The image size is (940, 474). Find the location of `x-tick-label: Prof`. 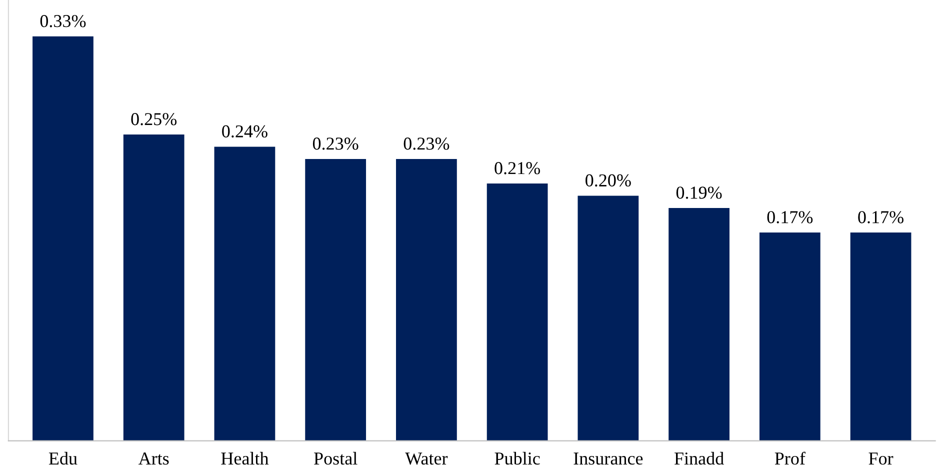

x-tick-label: Prof is located at coordinates (790, 458).